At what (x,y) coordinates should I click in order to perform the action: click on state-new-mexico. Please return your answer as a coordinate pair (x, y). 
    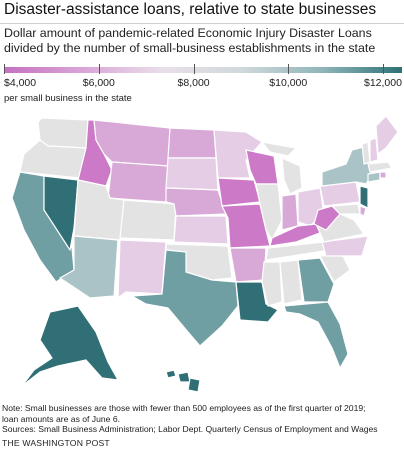
    Looking at the image, I should click on (142, 269).